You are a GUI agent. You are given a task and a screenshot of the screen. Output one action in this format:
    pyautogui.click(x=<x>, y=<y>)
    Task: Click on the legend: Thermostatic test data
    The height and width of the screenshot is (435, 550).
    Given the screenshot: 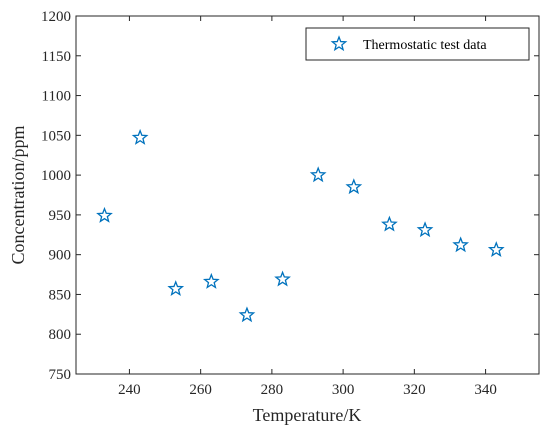 What is the action you would take?
    pyautogui.click(x=417, y=44)
    